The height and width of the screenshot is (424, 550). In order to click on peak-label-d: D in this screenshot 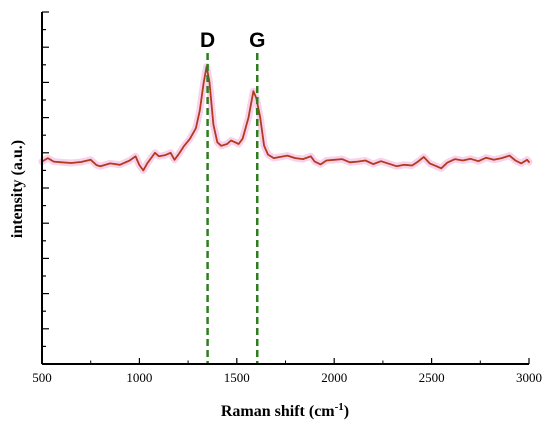, I will do `click(207, 40)`.